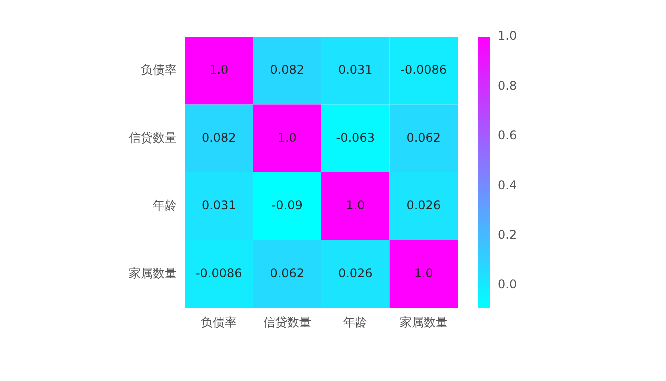  Describe the element at coordinates (287, 205) in the screenshot. I see `data-label: -0.09` at that location.